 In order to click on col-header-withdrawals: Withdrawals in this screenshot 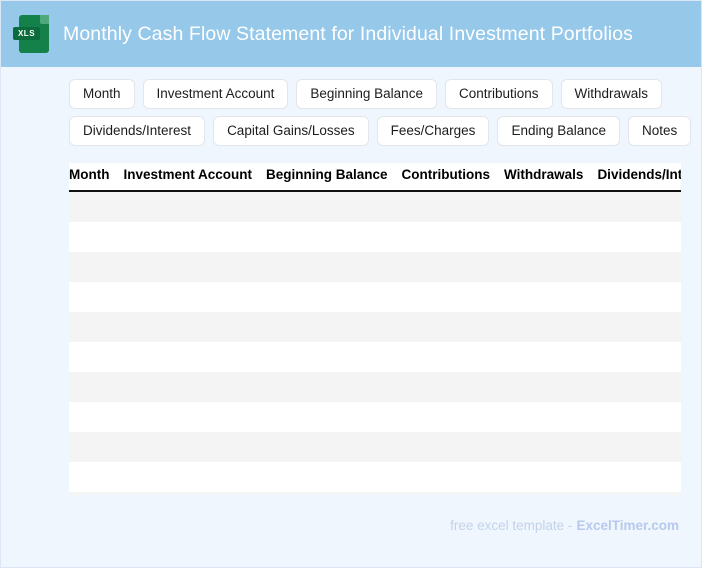, I will do `click(551, 177)`.